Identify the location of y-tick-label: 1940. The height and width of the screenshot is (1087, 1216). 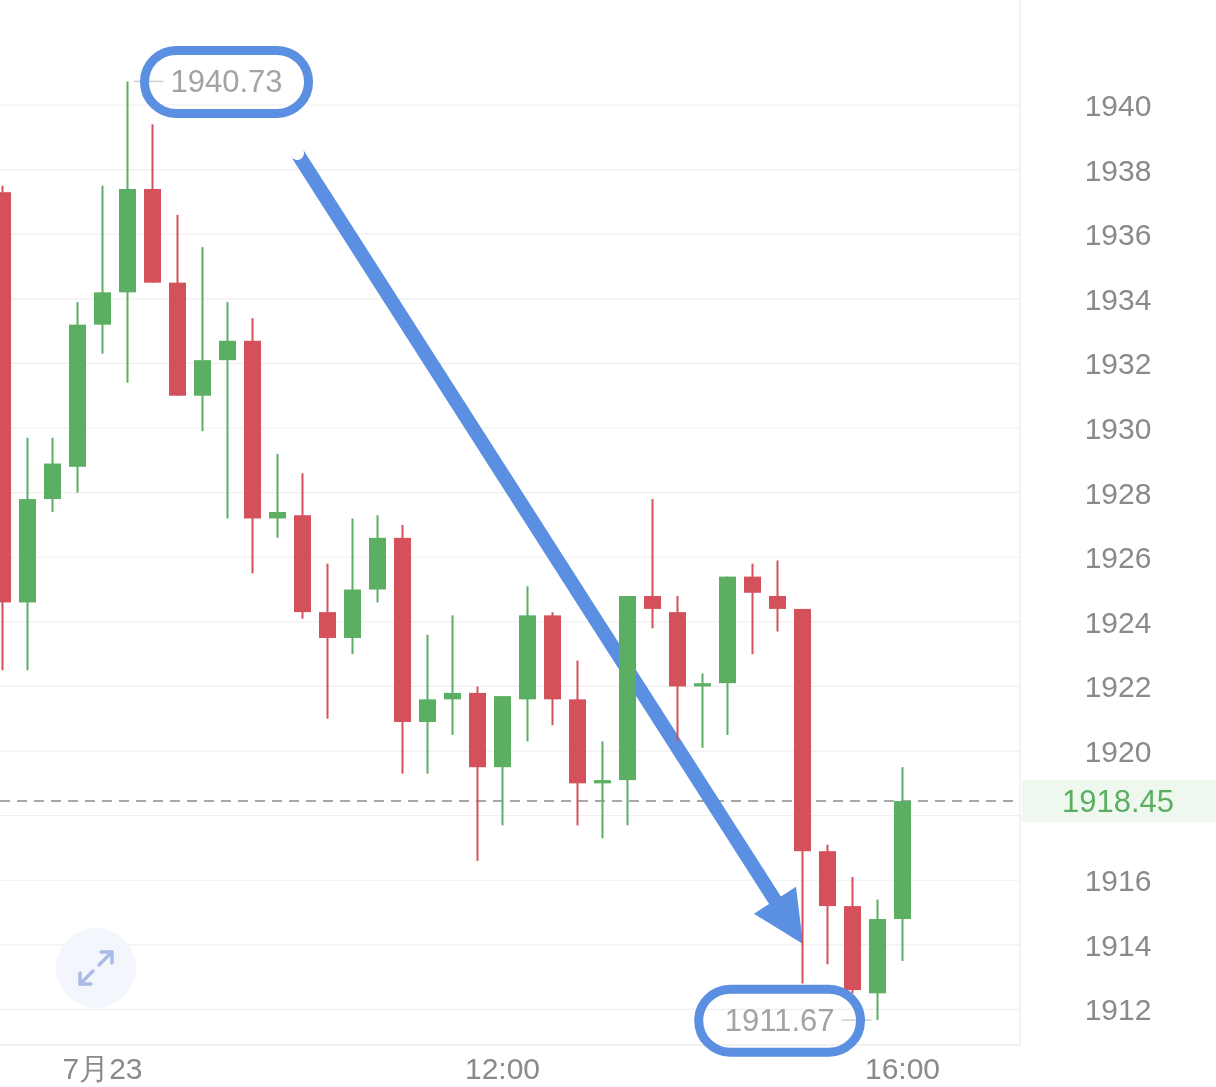
(1118, 105).